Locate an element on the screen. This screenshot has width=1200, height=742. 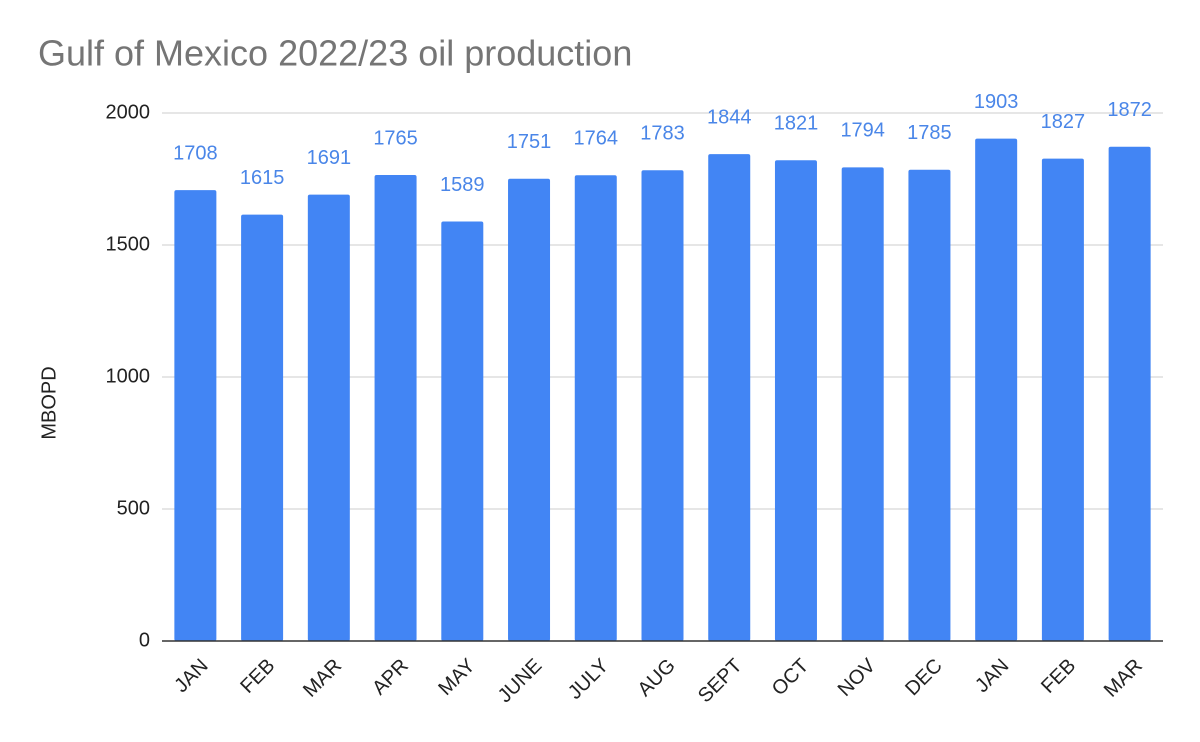
x-tick-label: SEPT is located at coordinates (720, 681).